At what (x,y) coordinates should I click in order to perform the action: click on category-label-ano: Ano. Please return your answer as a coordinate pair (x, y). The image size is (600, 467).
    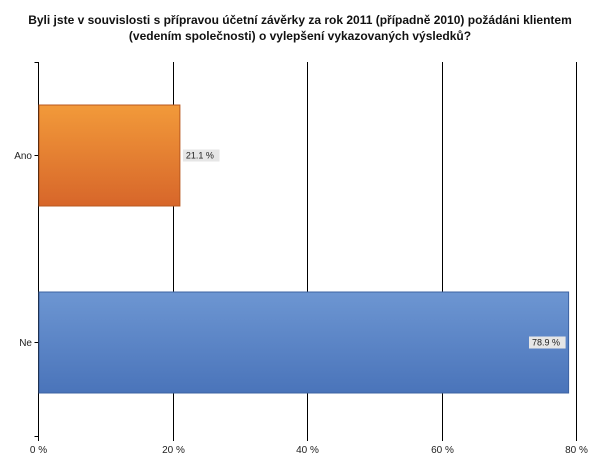
    Looking at the image, I should click on (23, 156).